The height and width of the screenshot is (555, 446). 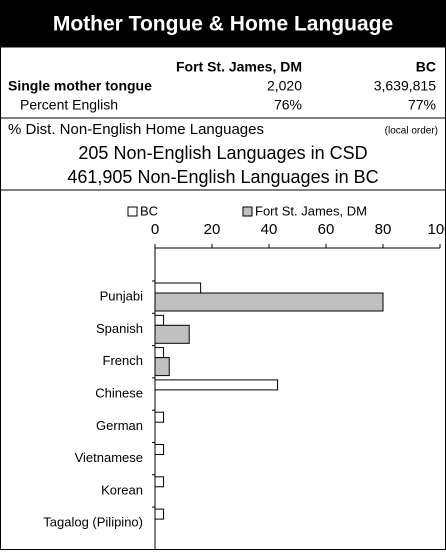 I want to click on summary-line: 205 Non-English Languages in CSD, so click(x=222, y=153).